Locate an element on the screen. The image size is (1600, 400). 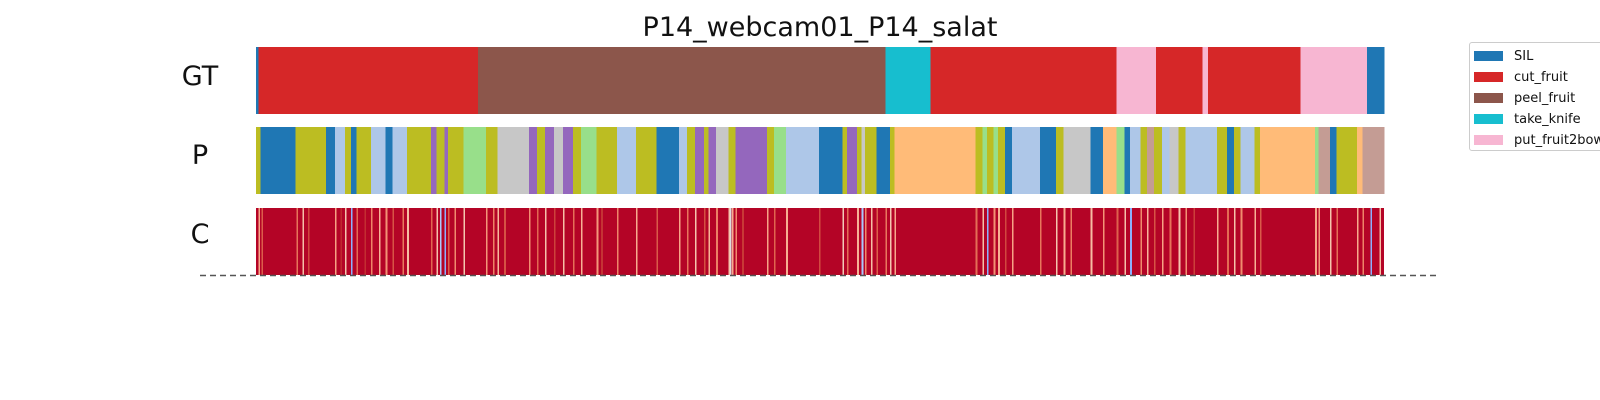
legend-swatch-sil is located at coordinates (1488, 56).